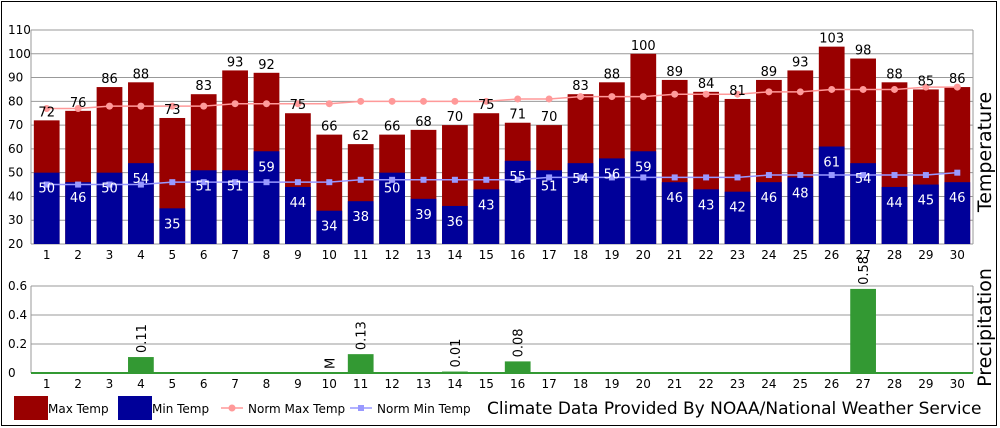 This screenshot has height=428, width=1000. Describe the element at coordinates (296, 409) in the screenshot. I see `legend-label: Norm Max Temp` at that location.